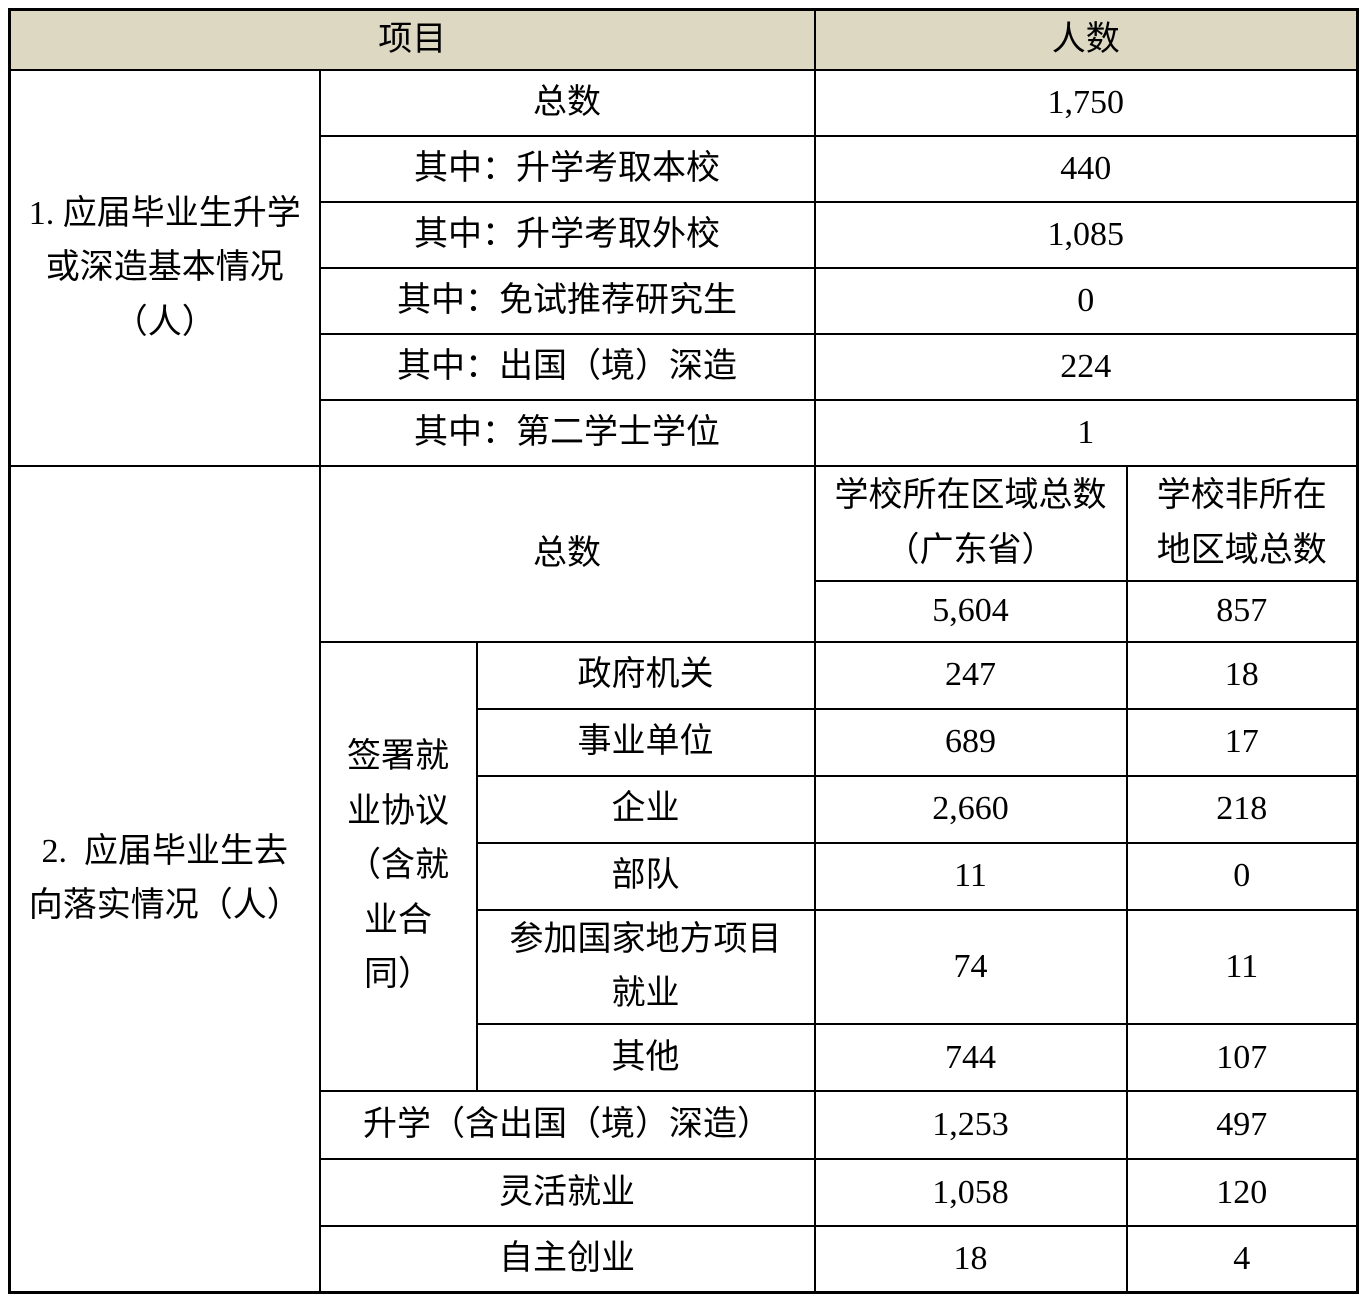 Image resolution: width=1364 pixels, height=1302 pixels. I want to click on header-cell-item: 项目, so click(412, 40).